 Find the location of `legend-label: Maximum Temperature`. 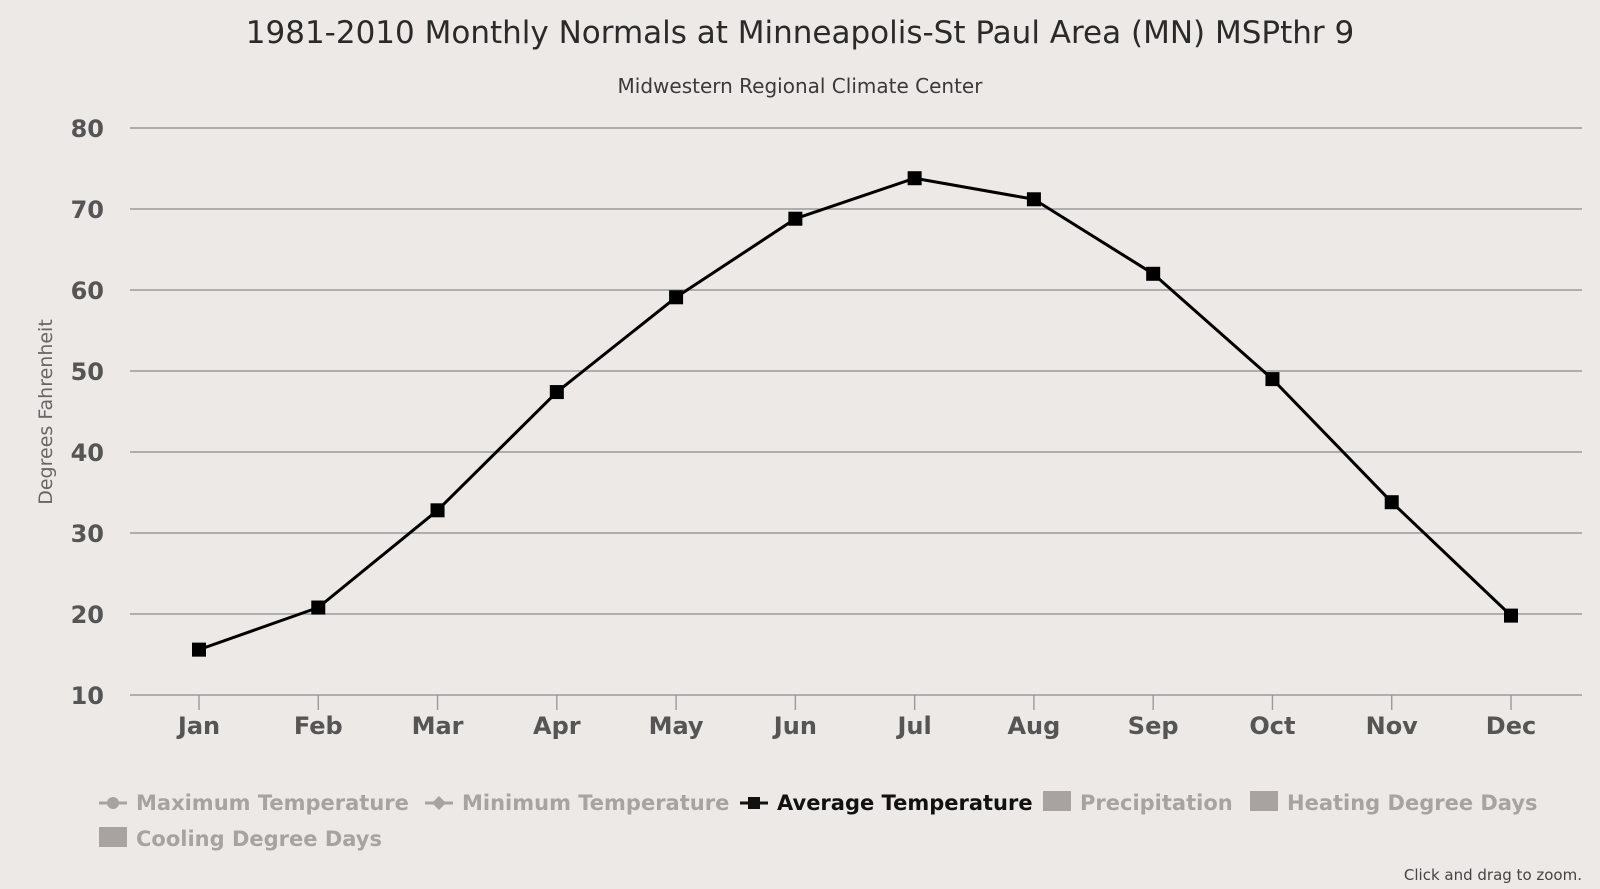

legend-label: Maximum Temperature is located at coordinates (272, 803).